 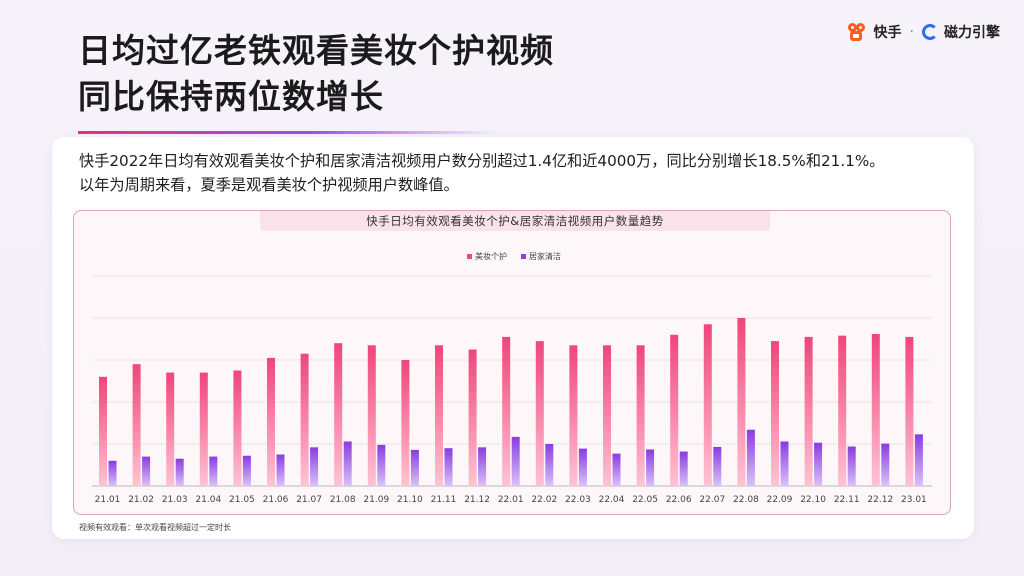 What do you see at coordinates (545, 256) in the screenshot?
I see `legend-label-home: 居家清洁` at bounding box center [545, 256].